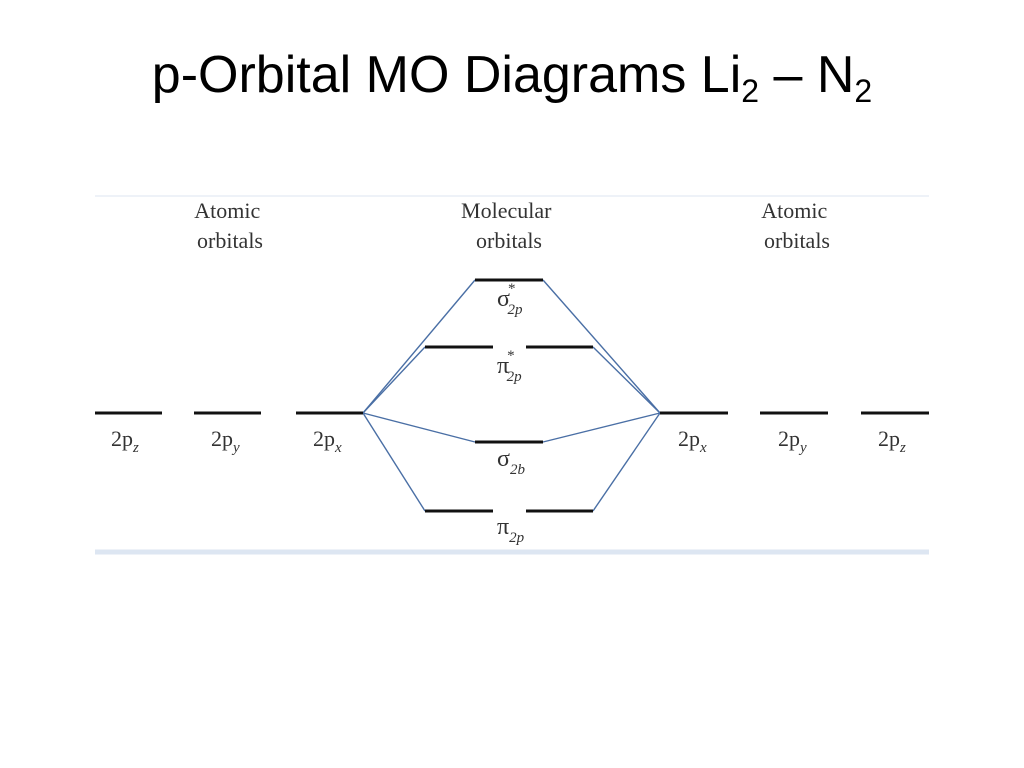 The width and height of the screenshot is (1024, 768). Describe the element at coordinates (327, 441) in the screenshot. I see `label-left-2px: 2px` at that location.